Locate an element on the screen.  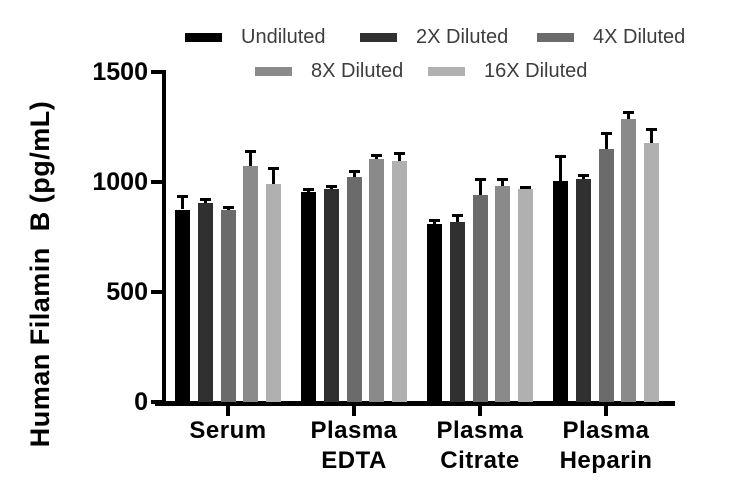
legend-label-16x-diluted: 16X Diluted is located at coordinates (536, 70).